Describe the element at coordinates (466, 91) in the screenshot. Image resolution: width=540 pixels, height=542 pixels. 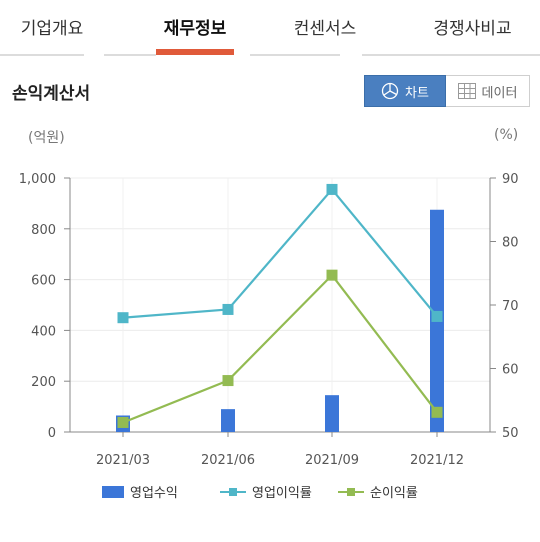
I see `table-icon` at that location.